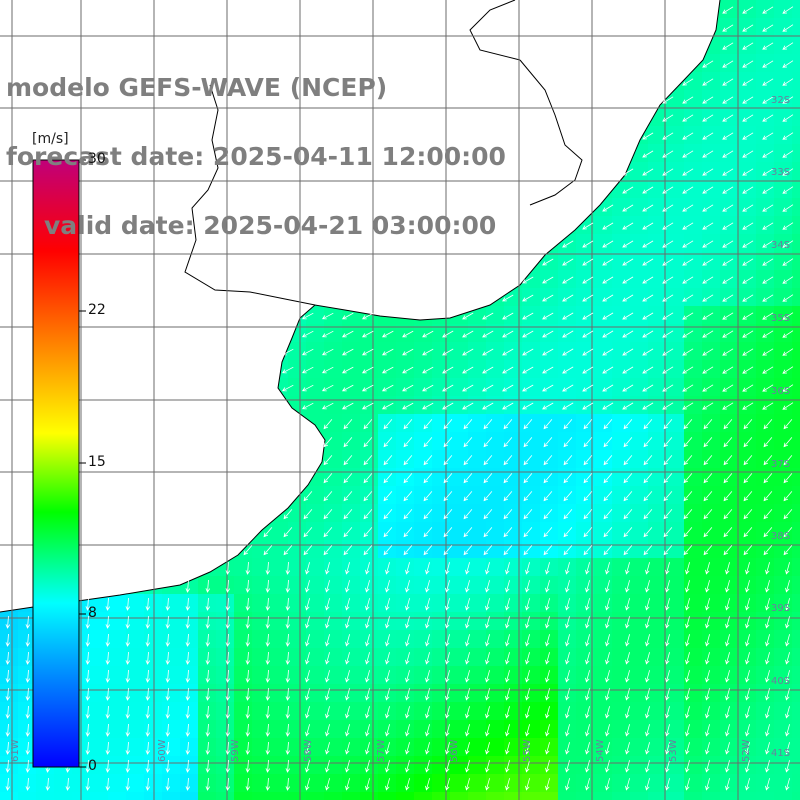 The image size is (800, 800). What do you see at coordinates (781, 681) in the screenshot?
I see `lat-label-40s: 40S` at bounding box center [781, 681].